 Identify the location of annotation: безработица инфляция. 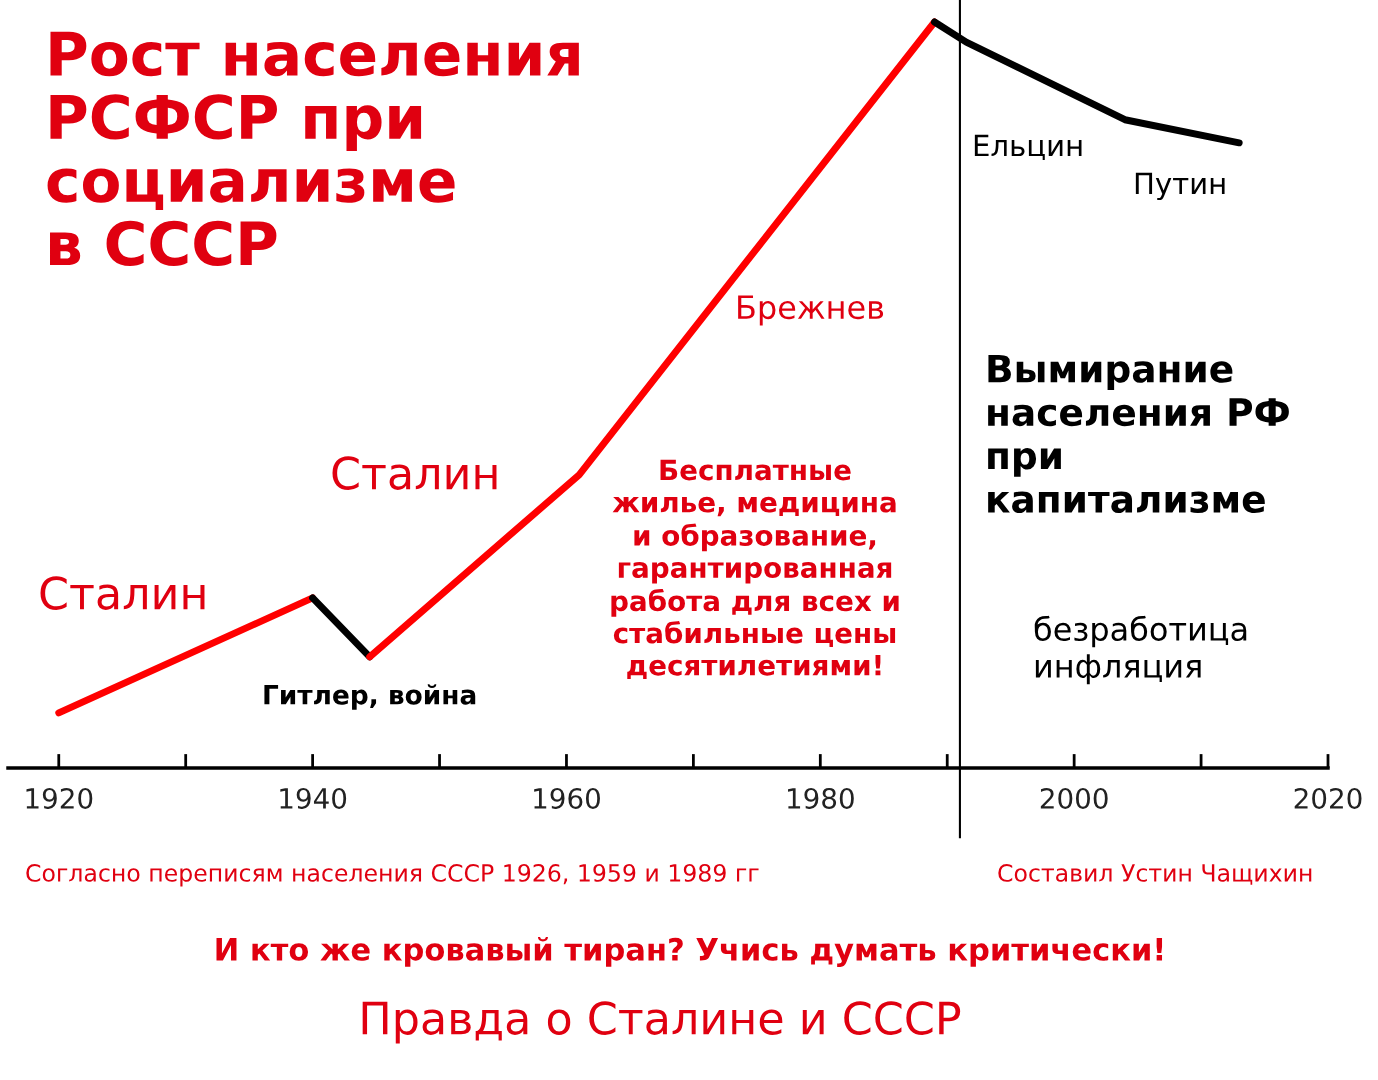
(1140, 650).